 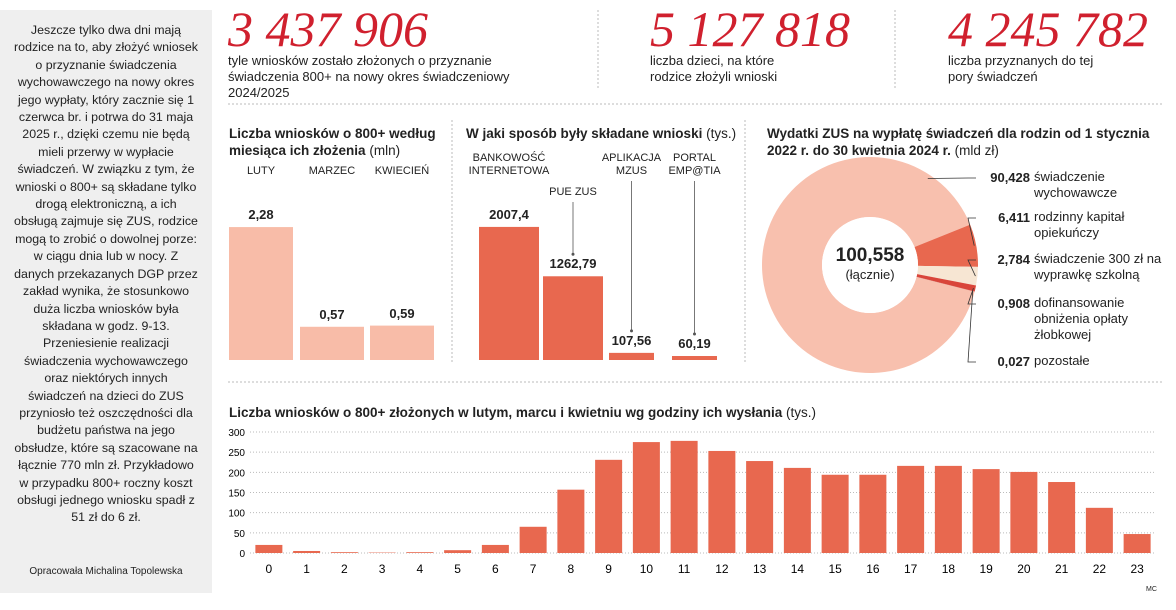 I want to click on category-label: pozostałe, so click(x=1062, y=360).